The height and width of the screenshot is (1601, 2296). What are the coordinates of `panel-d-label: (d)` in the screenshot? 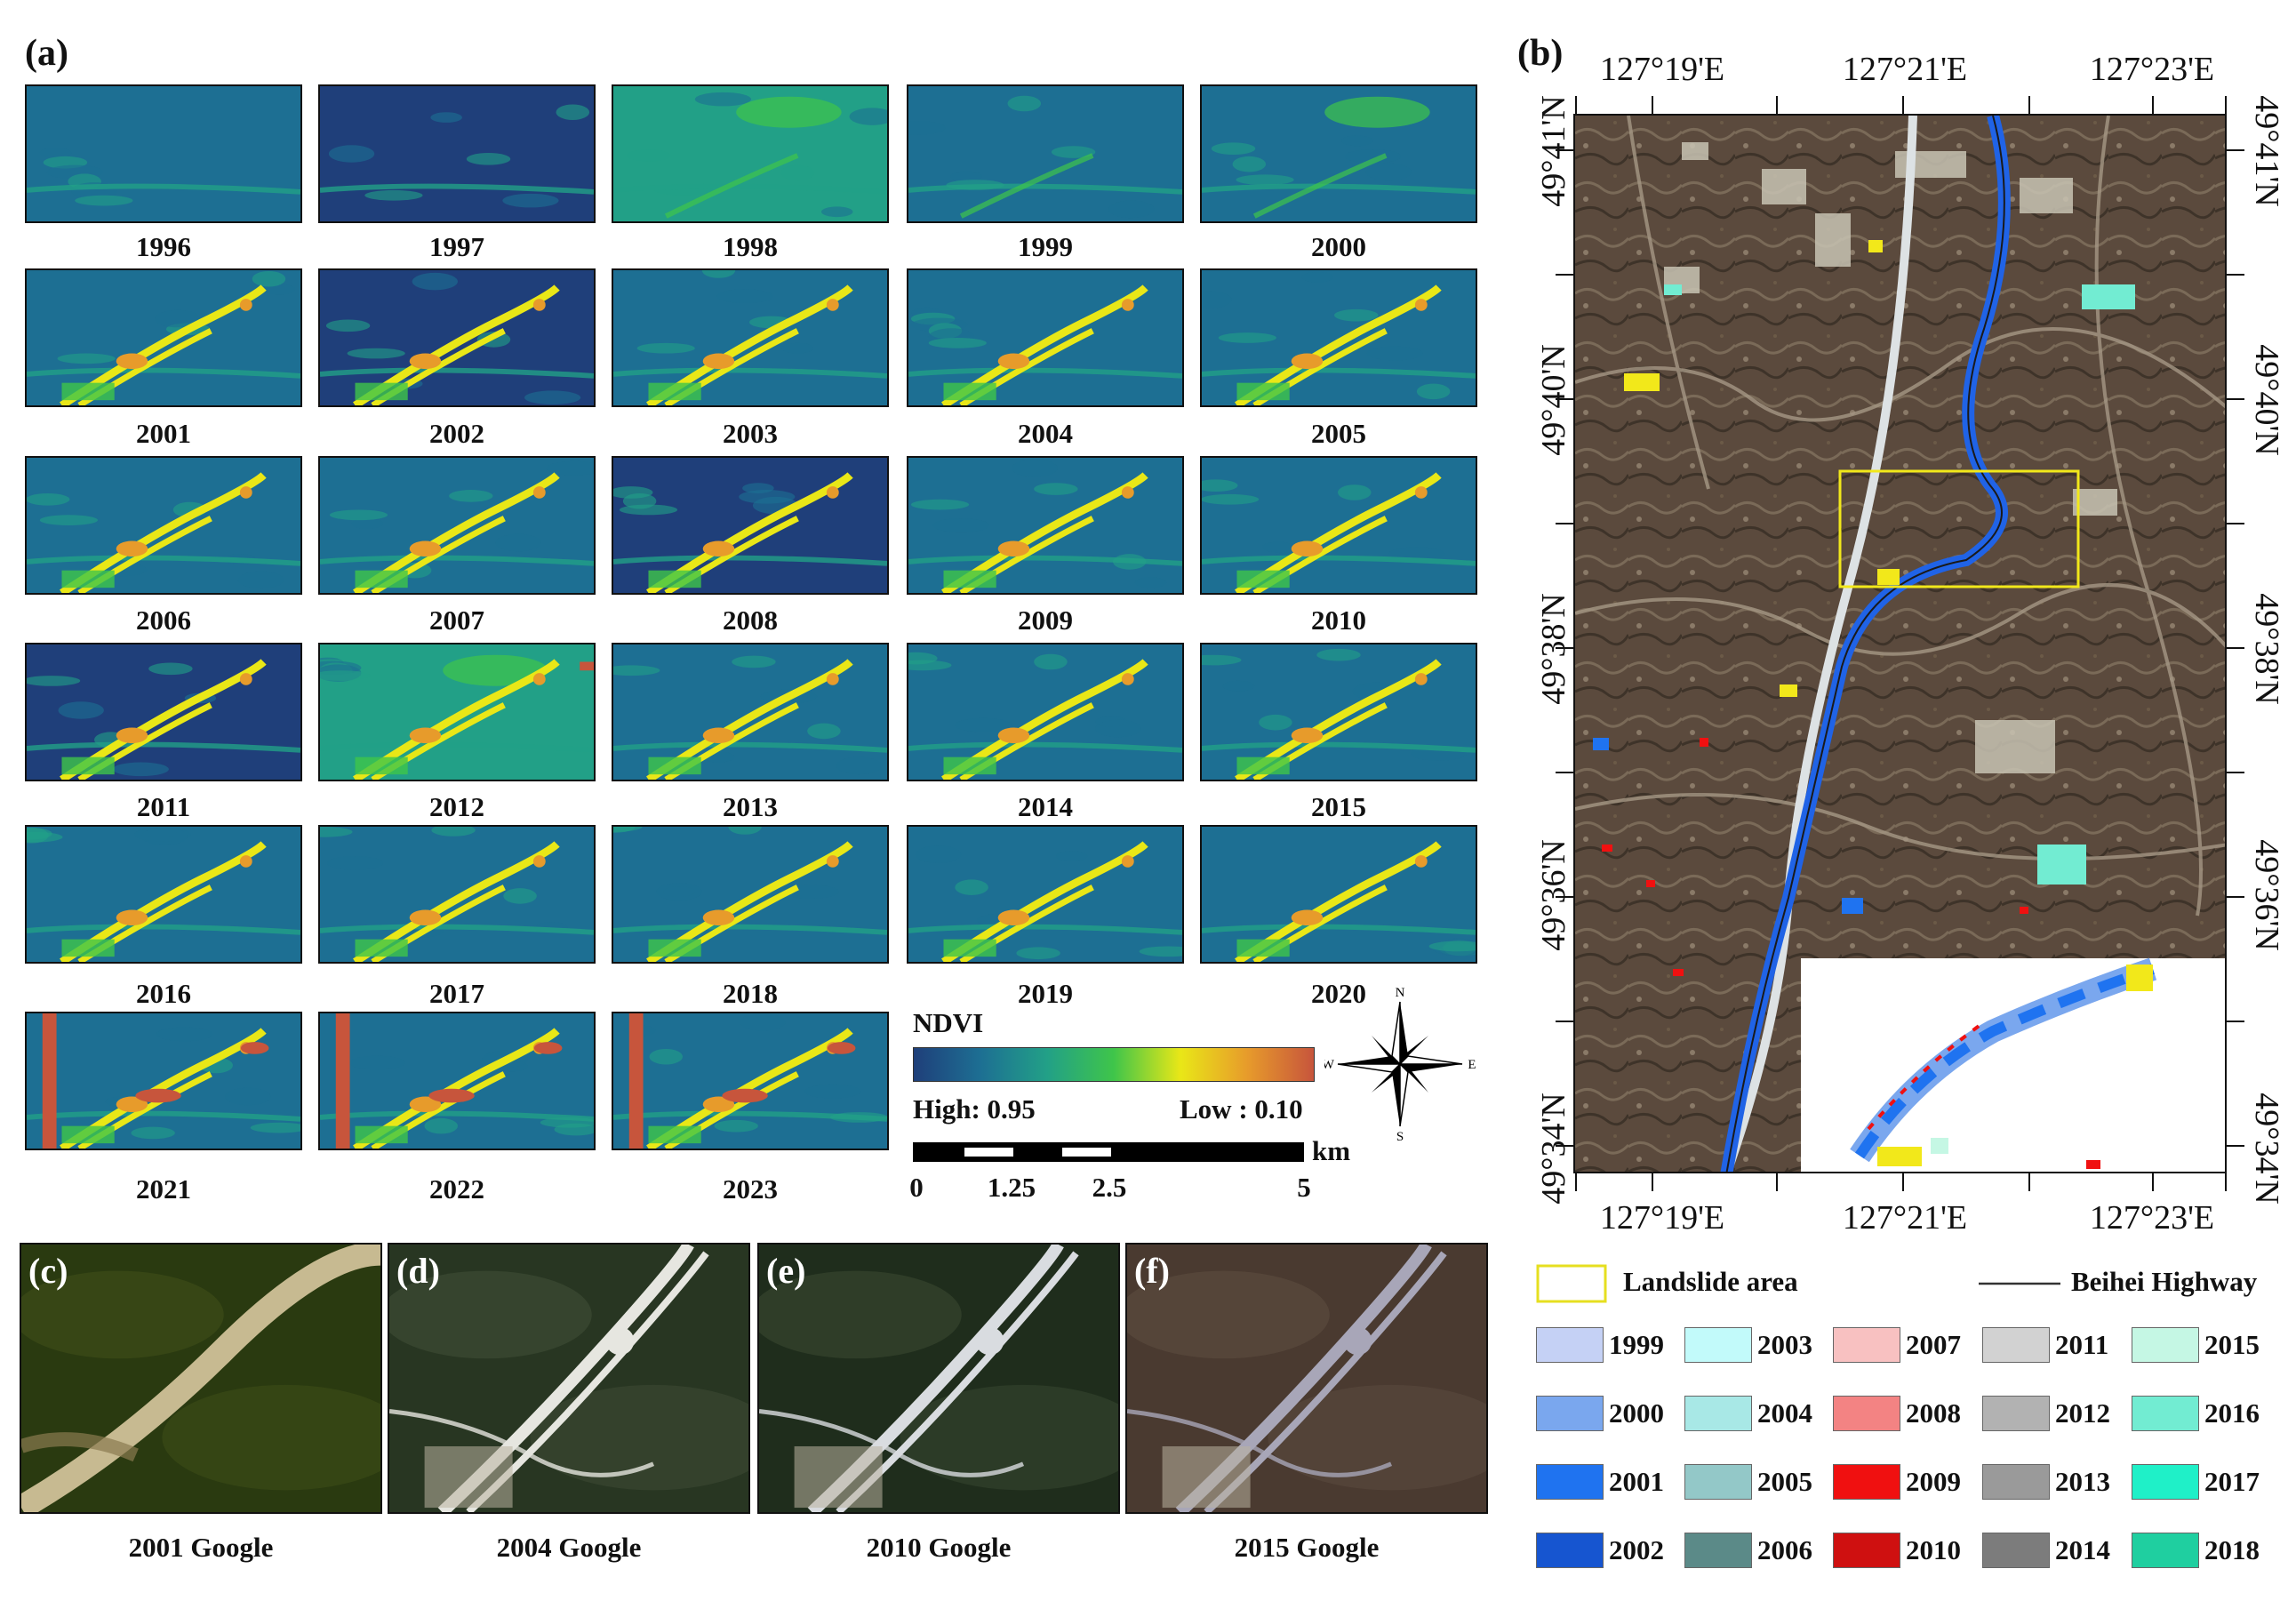 It's located at (418, 1271).